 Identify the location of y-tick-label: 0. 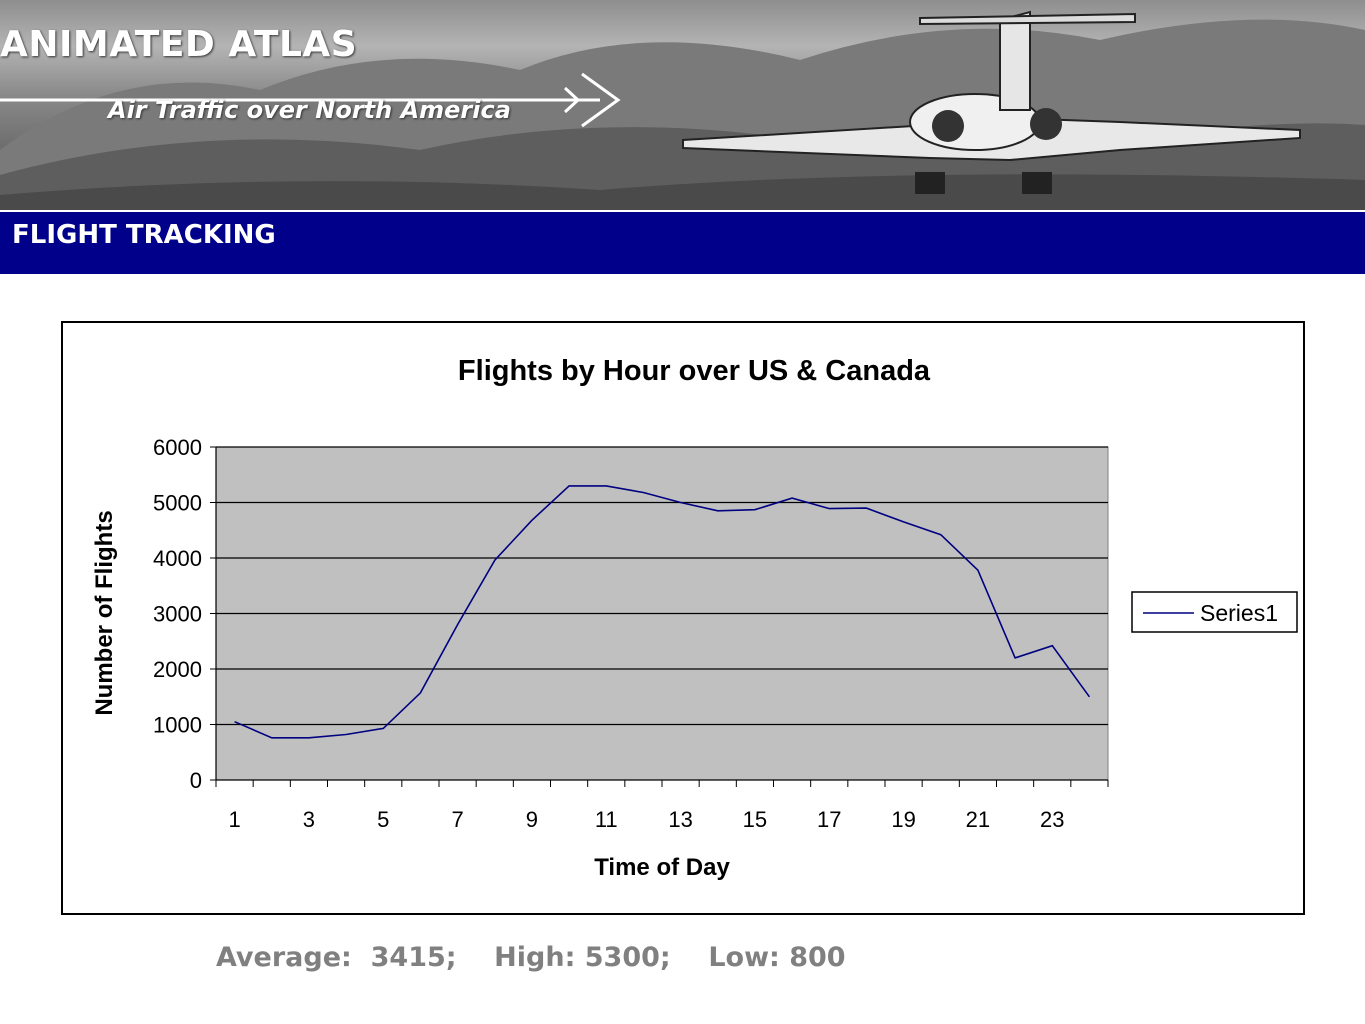
(196, 780).